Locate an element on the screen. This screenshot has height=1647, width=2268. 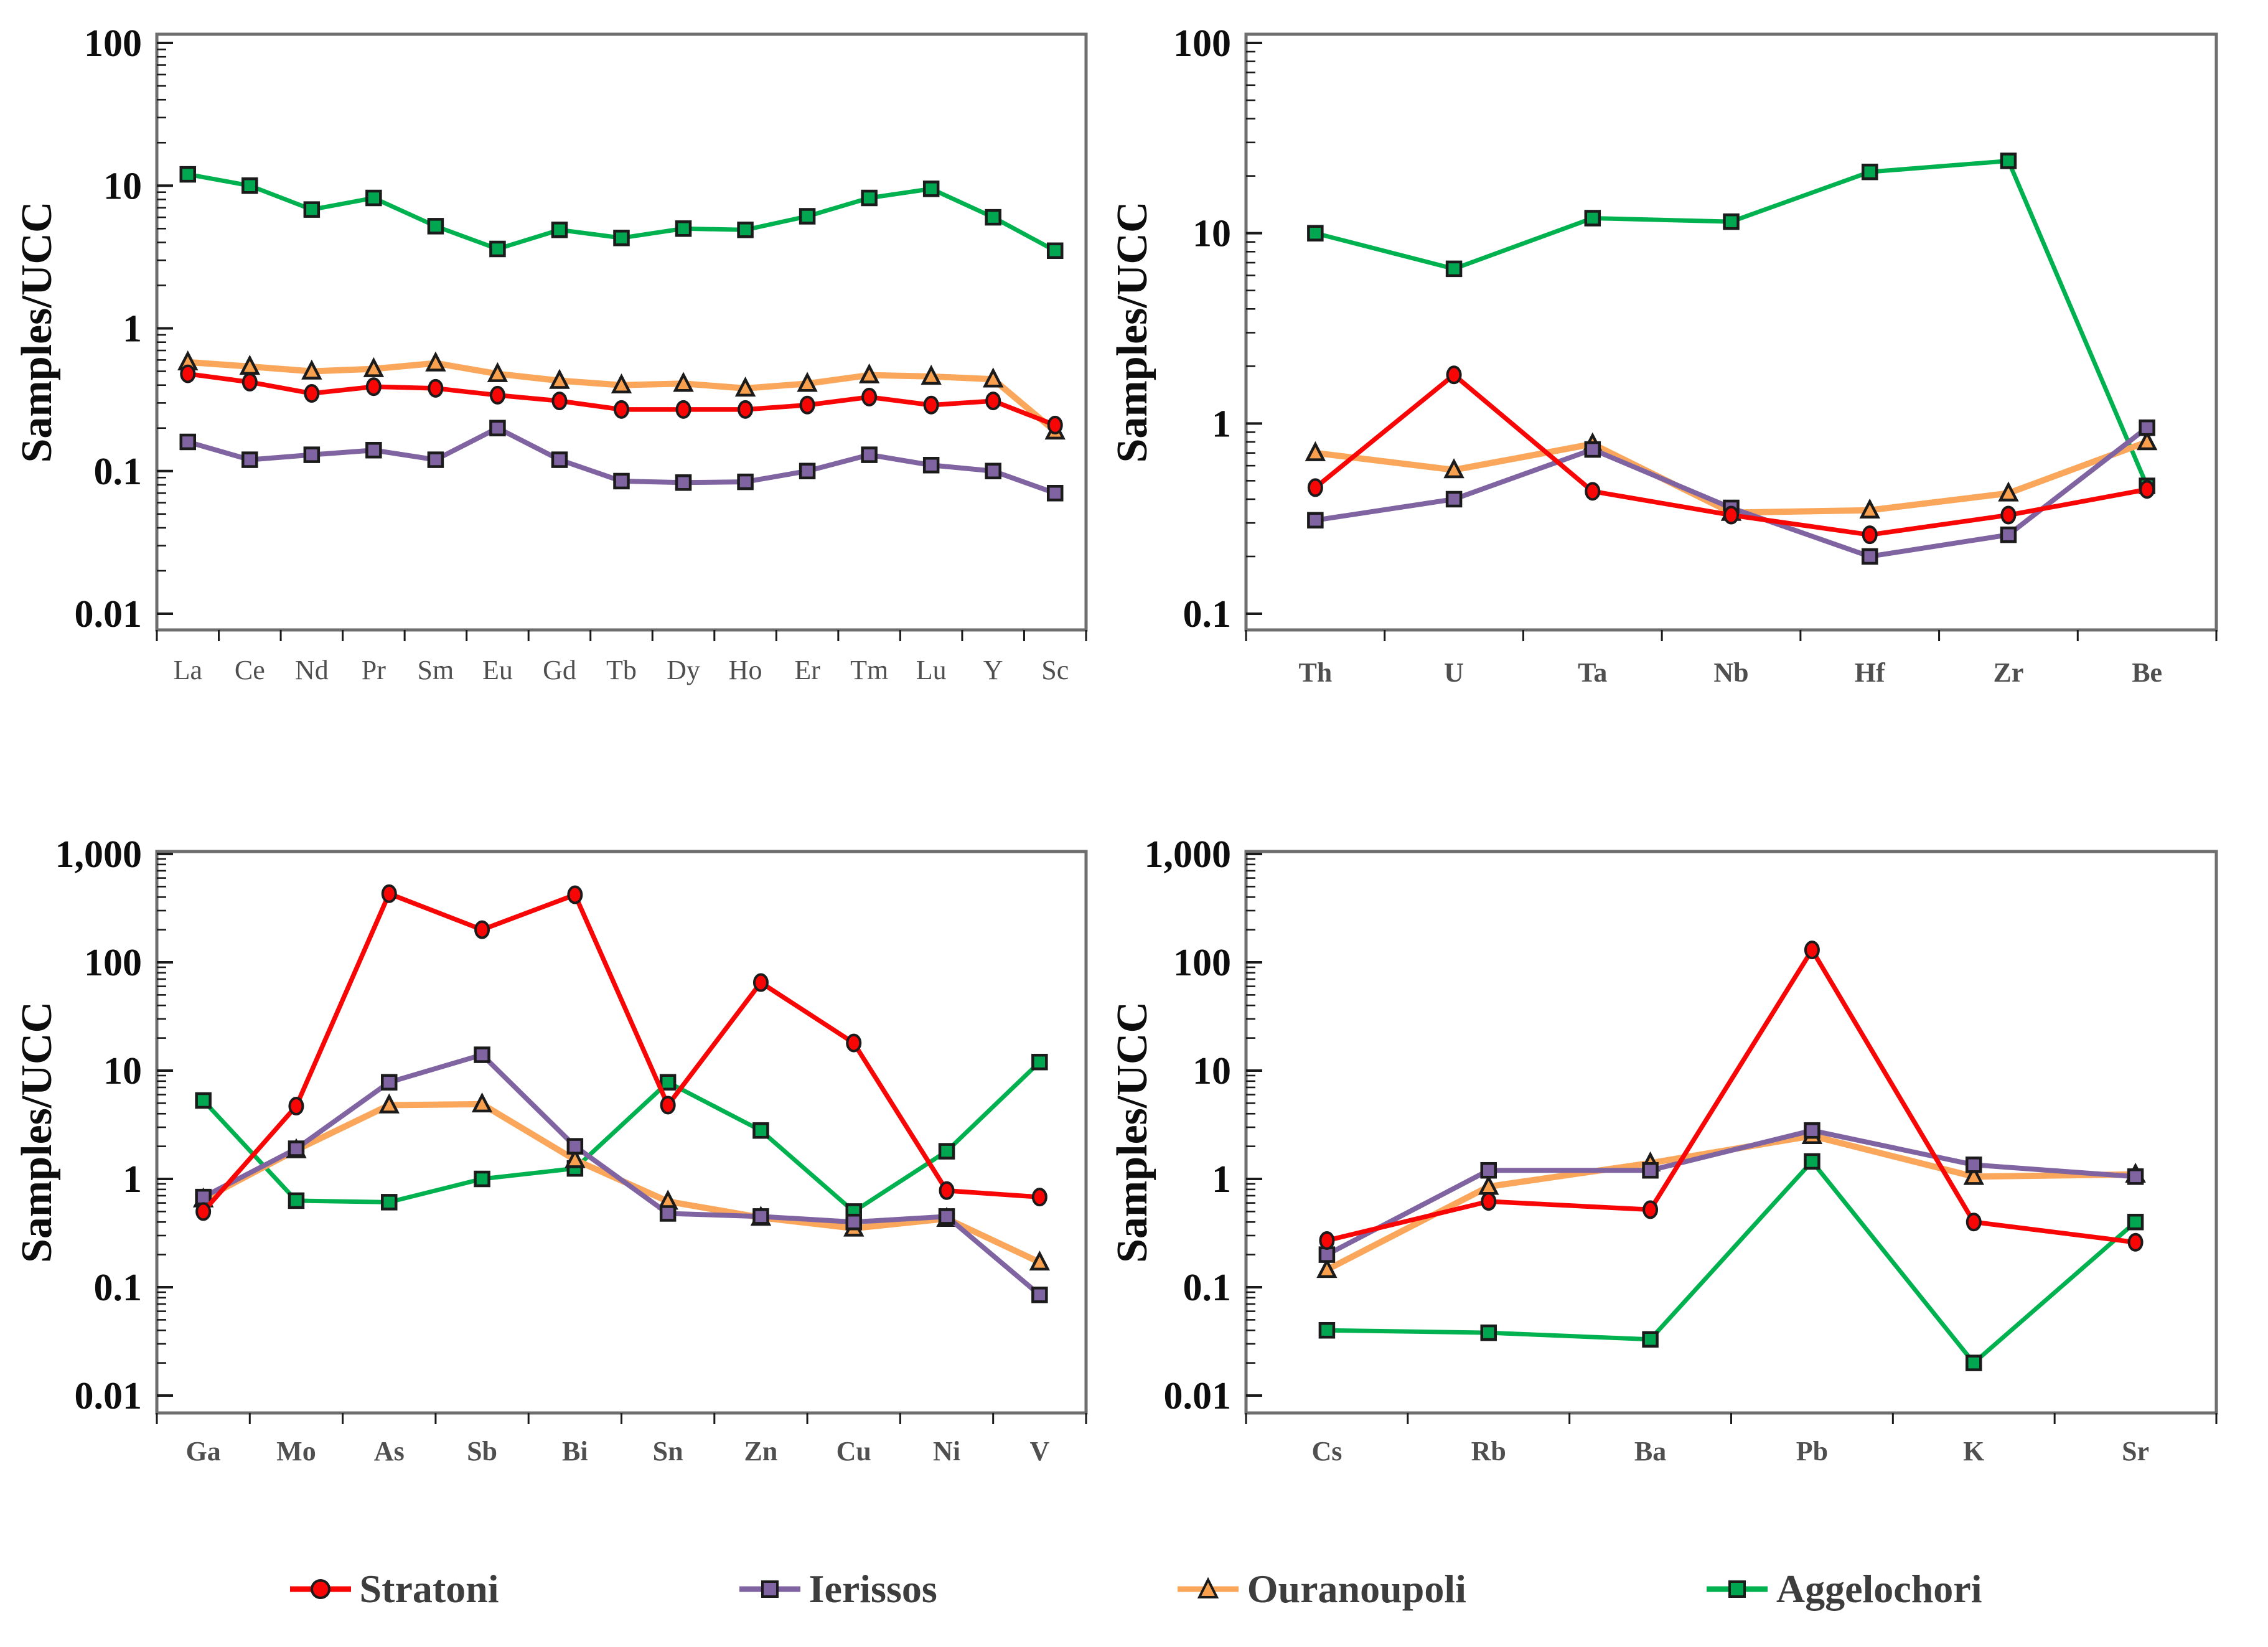
y-tick-label: 10 is located at coordinates (1212, 1071).